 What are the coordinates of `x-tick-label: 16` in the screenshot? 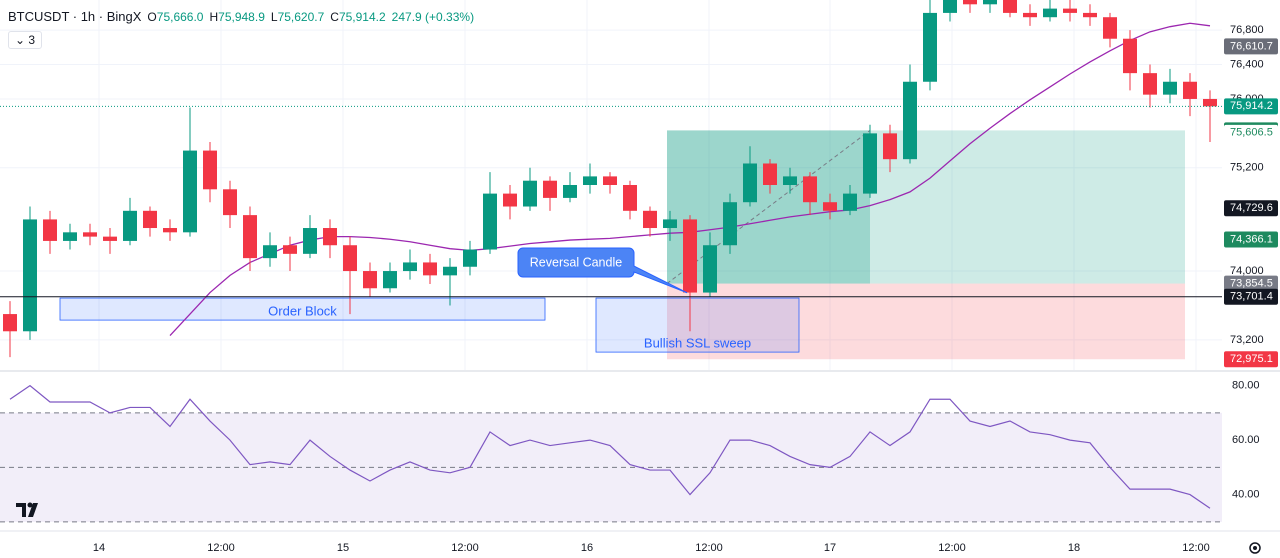 It's located at (587, 548).